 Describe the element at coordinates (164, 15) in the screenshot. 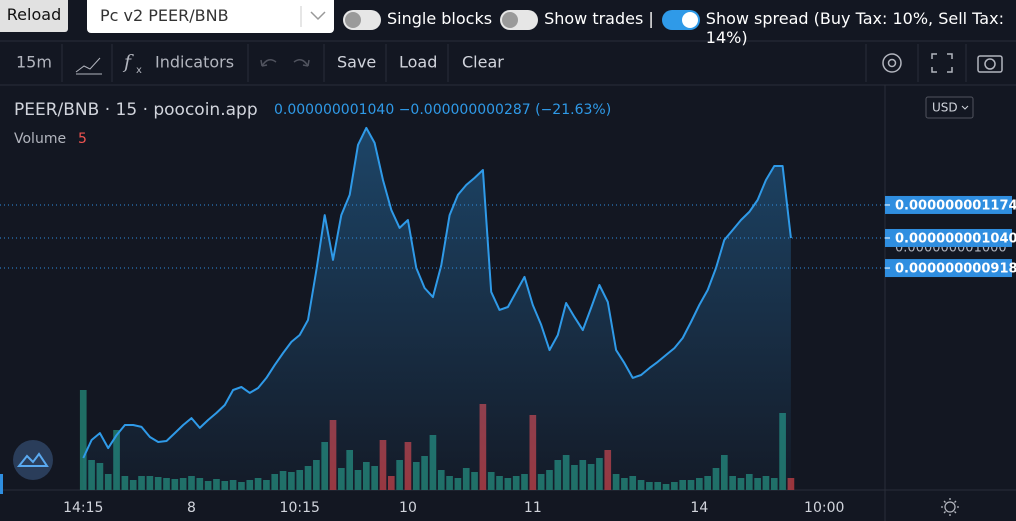

I see `pair-select-text: Pc v2 PEER/BNB` at that location.